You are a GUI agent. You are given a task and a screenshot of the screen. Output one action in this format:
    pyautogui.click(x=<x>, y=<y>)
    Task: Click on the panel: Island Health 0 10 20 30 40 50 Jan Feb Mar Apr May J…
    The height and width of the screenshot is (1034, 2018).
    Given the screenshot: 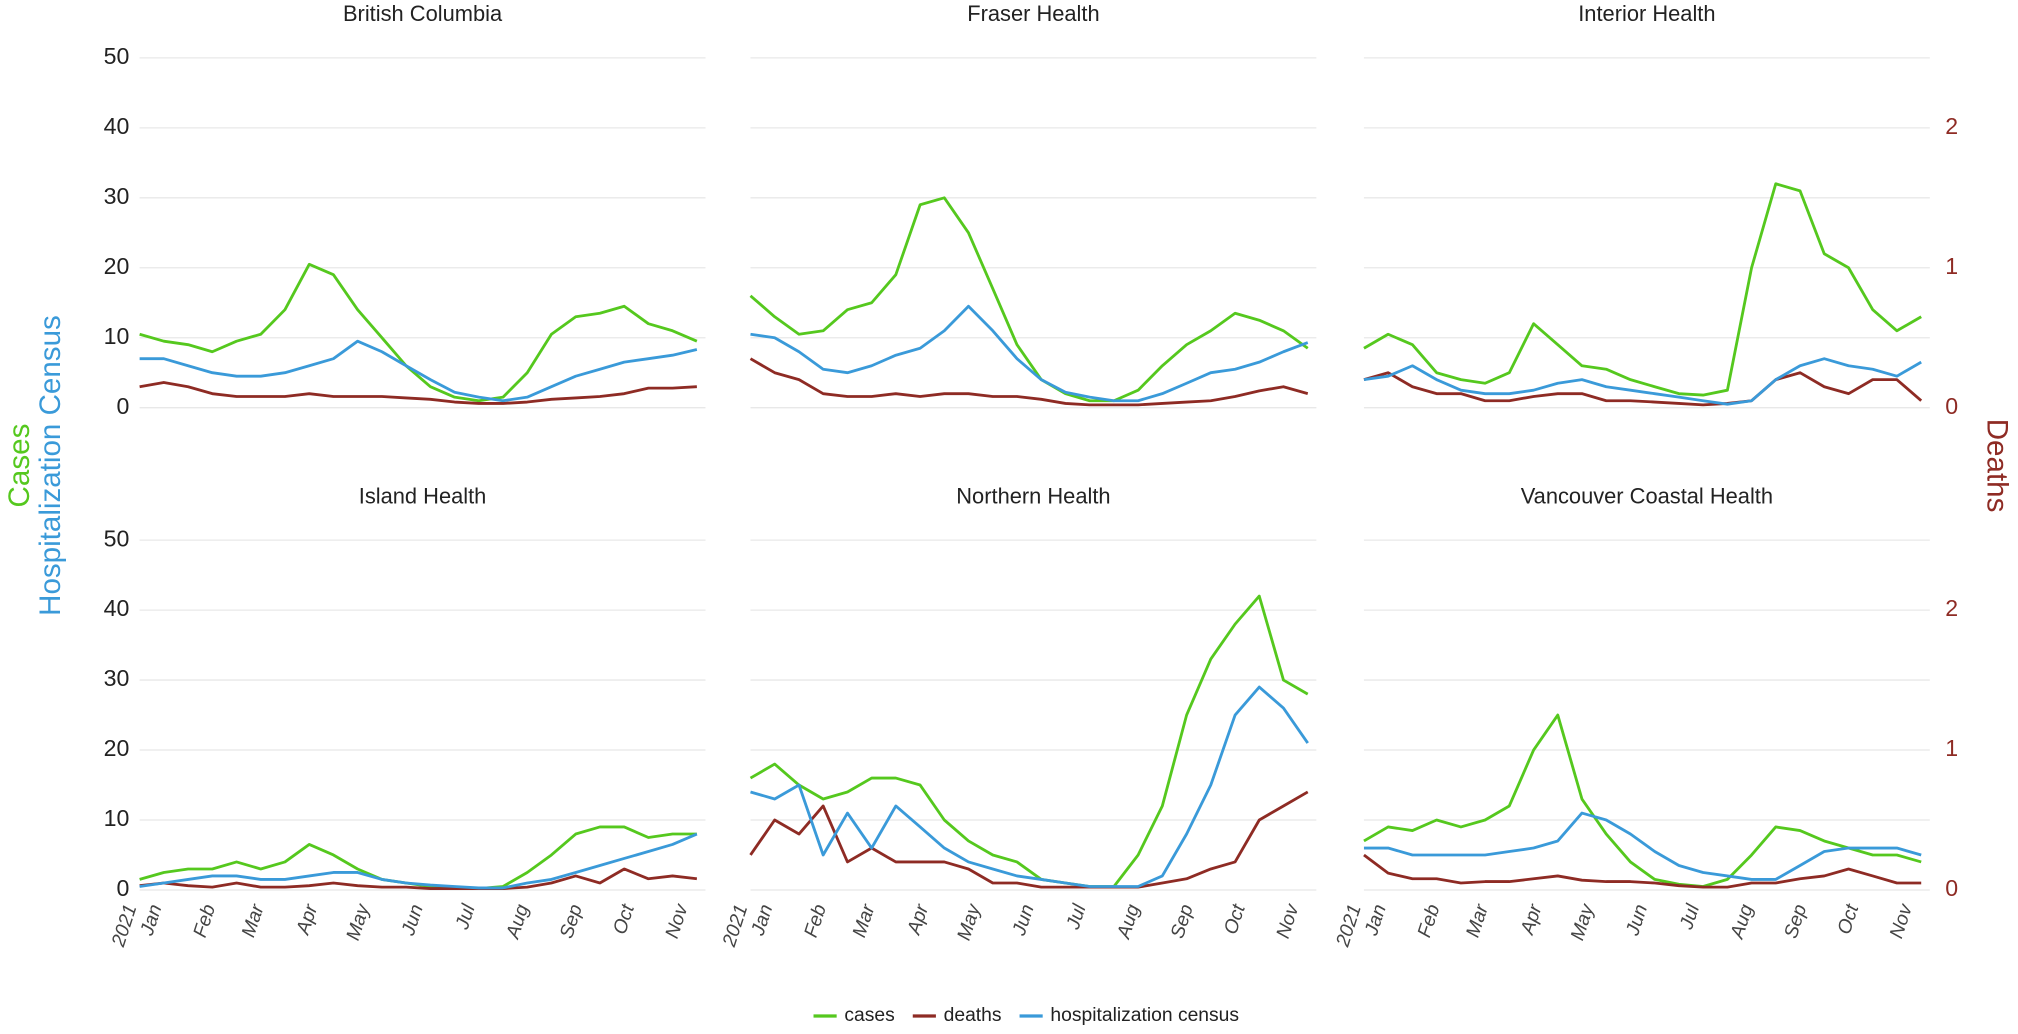 What is the action you would take?
    pyautogui.click(x=405, y=716)
    